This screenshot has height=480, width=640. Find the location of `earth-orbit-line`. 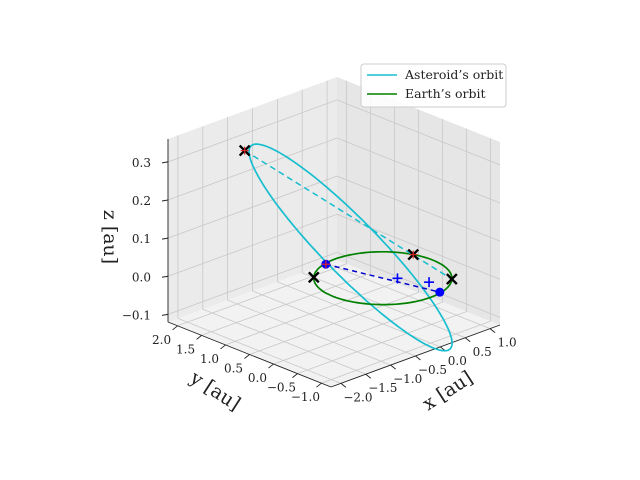

earth-orbit-line is located at coordinates (382, 278).